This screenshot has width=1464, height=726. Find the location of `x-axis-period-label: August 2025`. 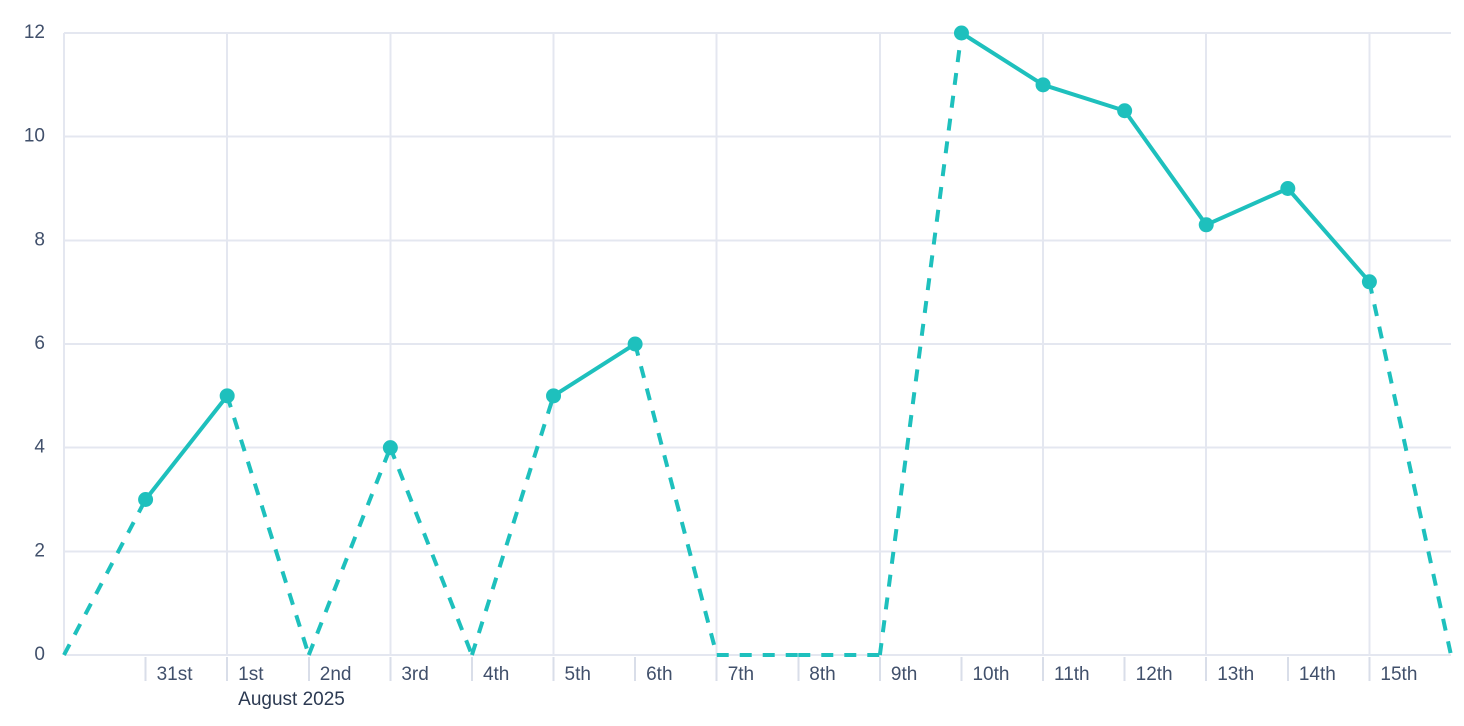

x-axis-period-label: August 2025 is located at coordinates (291, 699).